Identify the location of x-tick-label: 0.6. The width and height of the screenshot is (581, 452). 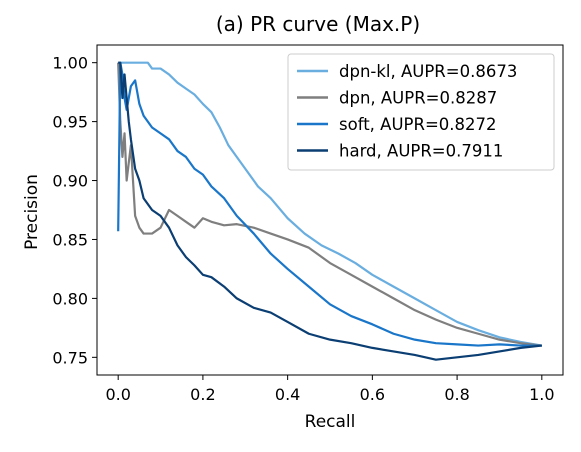
(372, 394).